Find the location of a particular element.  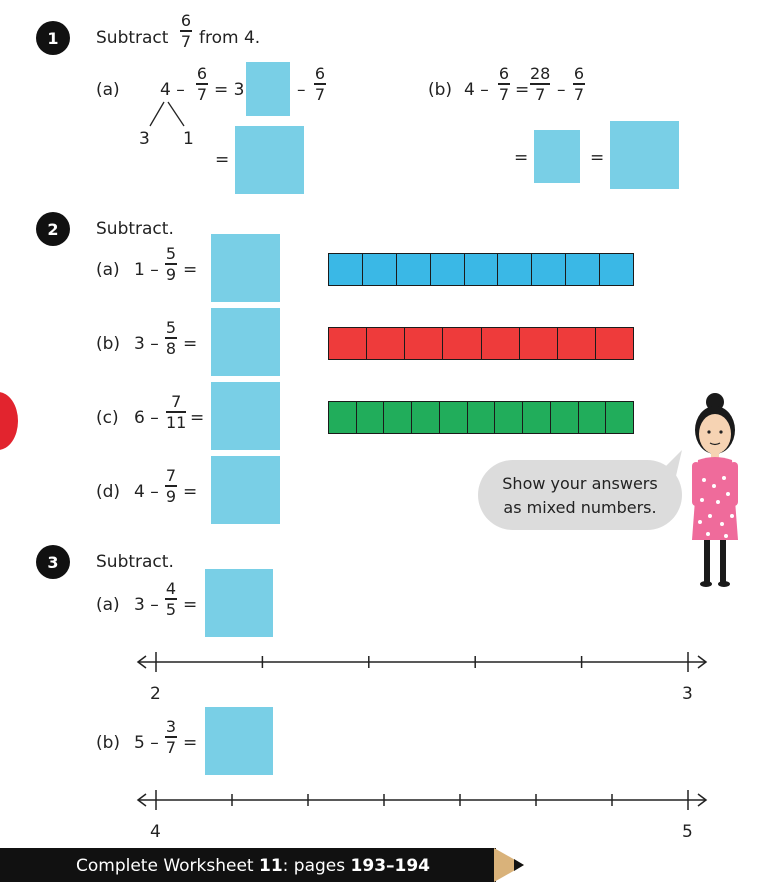

q2d-whole: 4 – is located at coordinates (146, 492).